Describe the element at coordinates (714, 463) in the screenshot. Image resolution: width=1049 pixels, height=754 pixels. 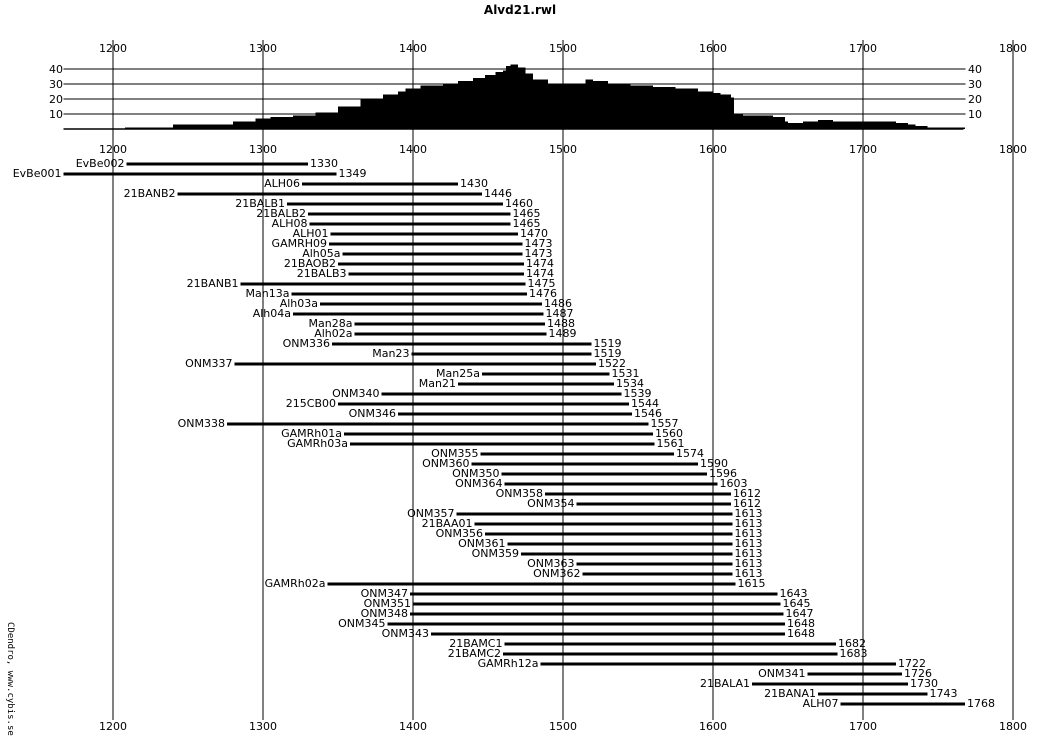
I see `series-end-label: 1590` at that location.